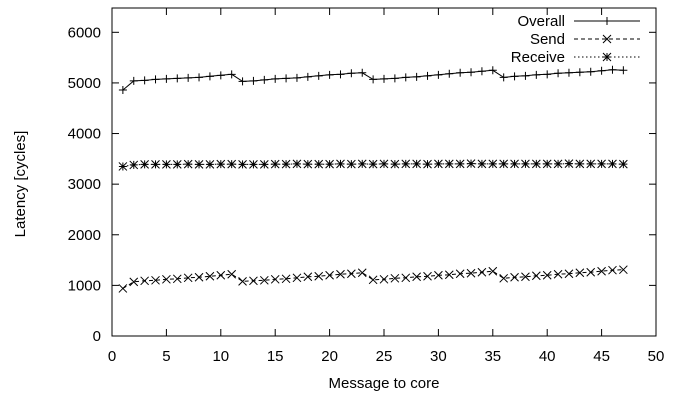 The height and width of the screenshot is (397, 689). What do you see at coordinates (607, 39) in the screenshot?
I see `legend-marker-send` at bounding box center [607, 39].